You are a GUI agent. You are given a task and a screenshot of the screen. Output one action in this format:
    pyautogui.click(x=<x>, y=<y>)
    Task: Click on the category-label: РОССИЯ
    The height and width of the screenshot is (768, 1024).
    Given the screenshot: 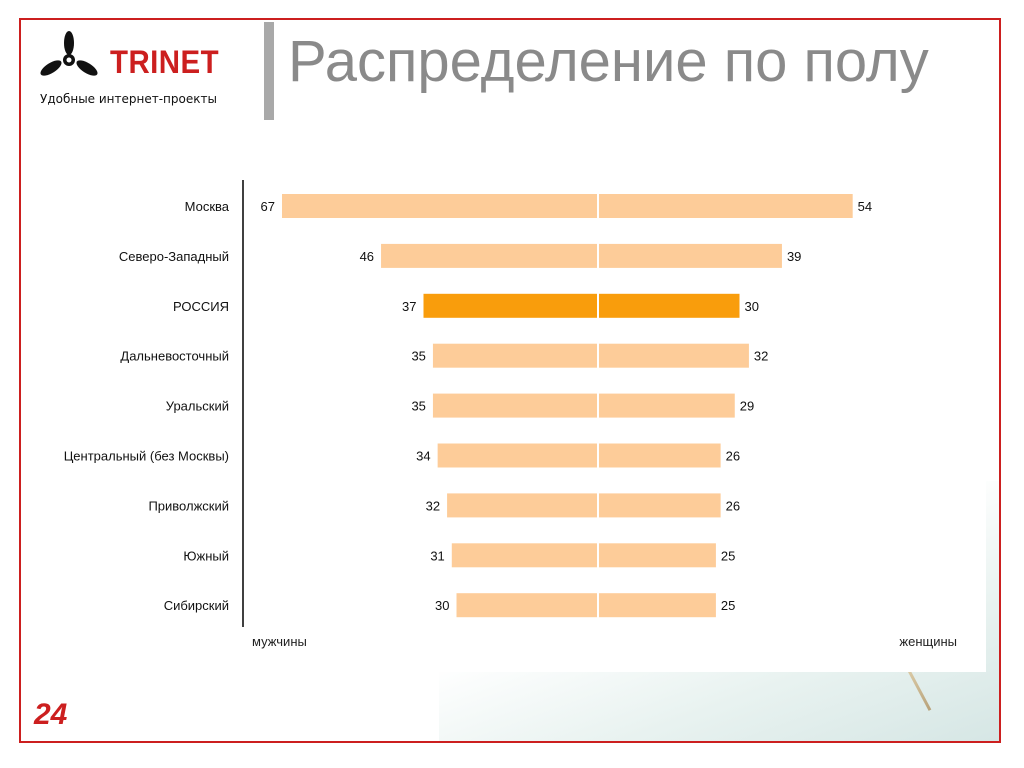 What is the action you would take?
    pyautogui.click(x=201, y=306)
    